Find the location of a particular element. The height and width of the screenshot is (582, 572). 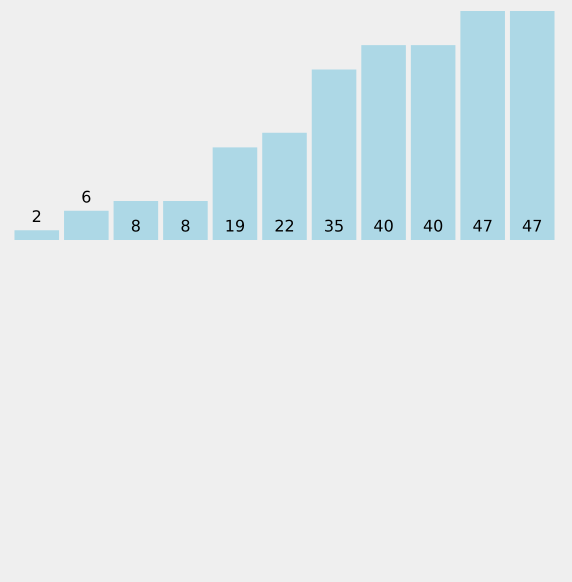

data-label: 6 is located at coordinates (86, 196).